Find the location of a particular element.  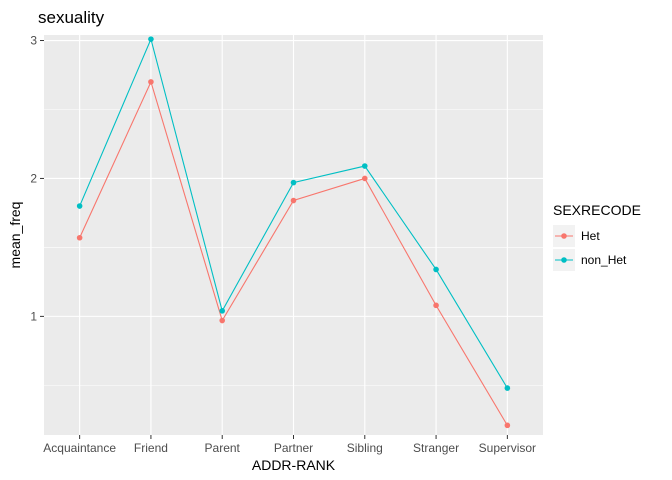

y-tick-label: 3 is located at coordinates (33, 41).